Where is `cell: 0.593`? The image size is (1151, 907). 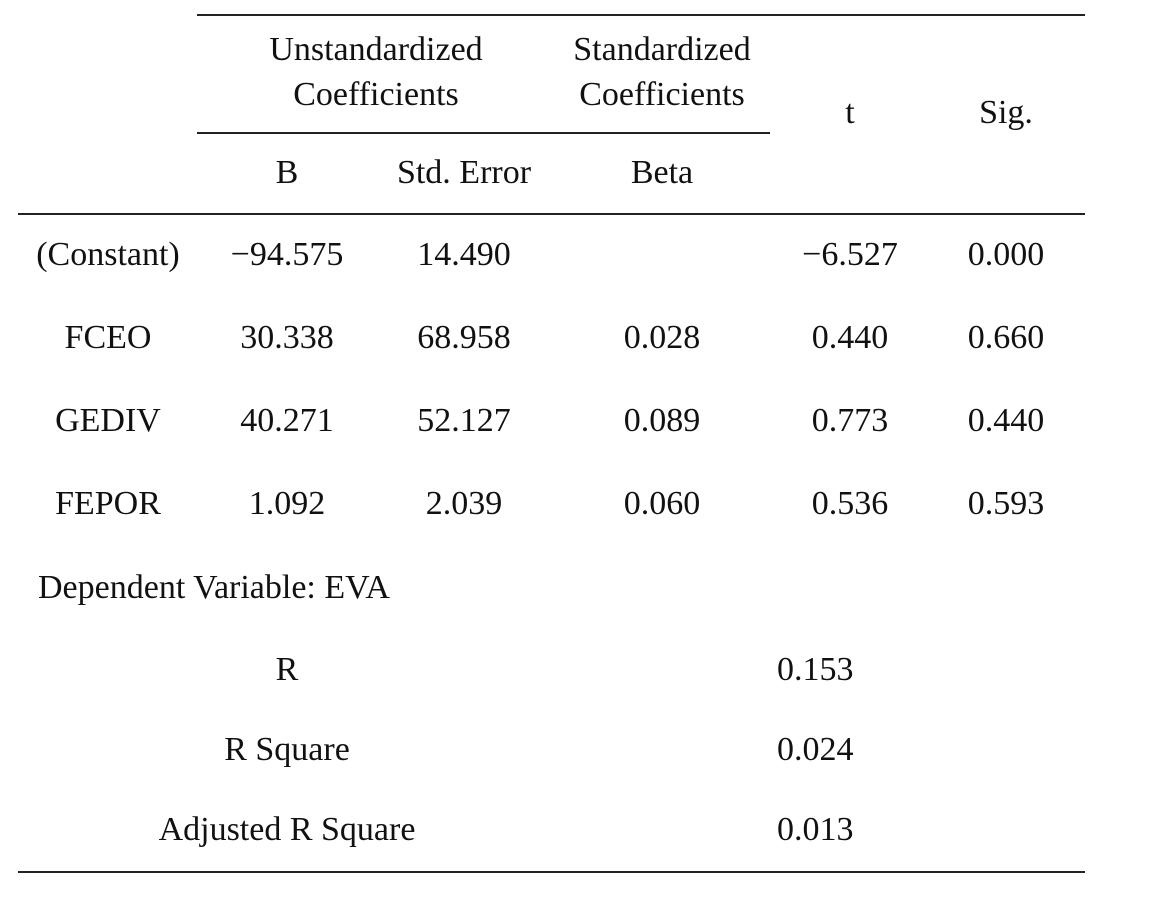 cell: 0.593 is located at coordinates (1006, 503).